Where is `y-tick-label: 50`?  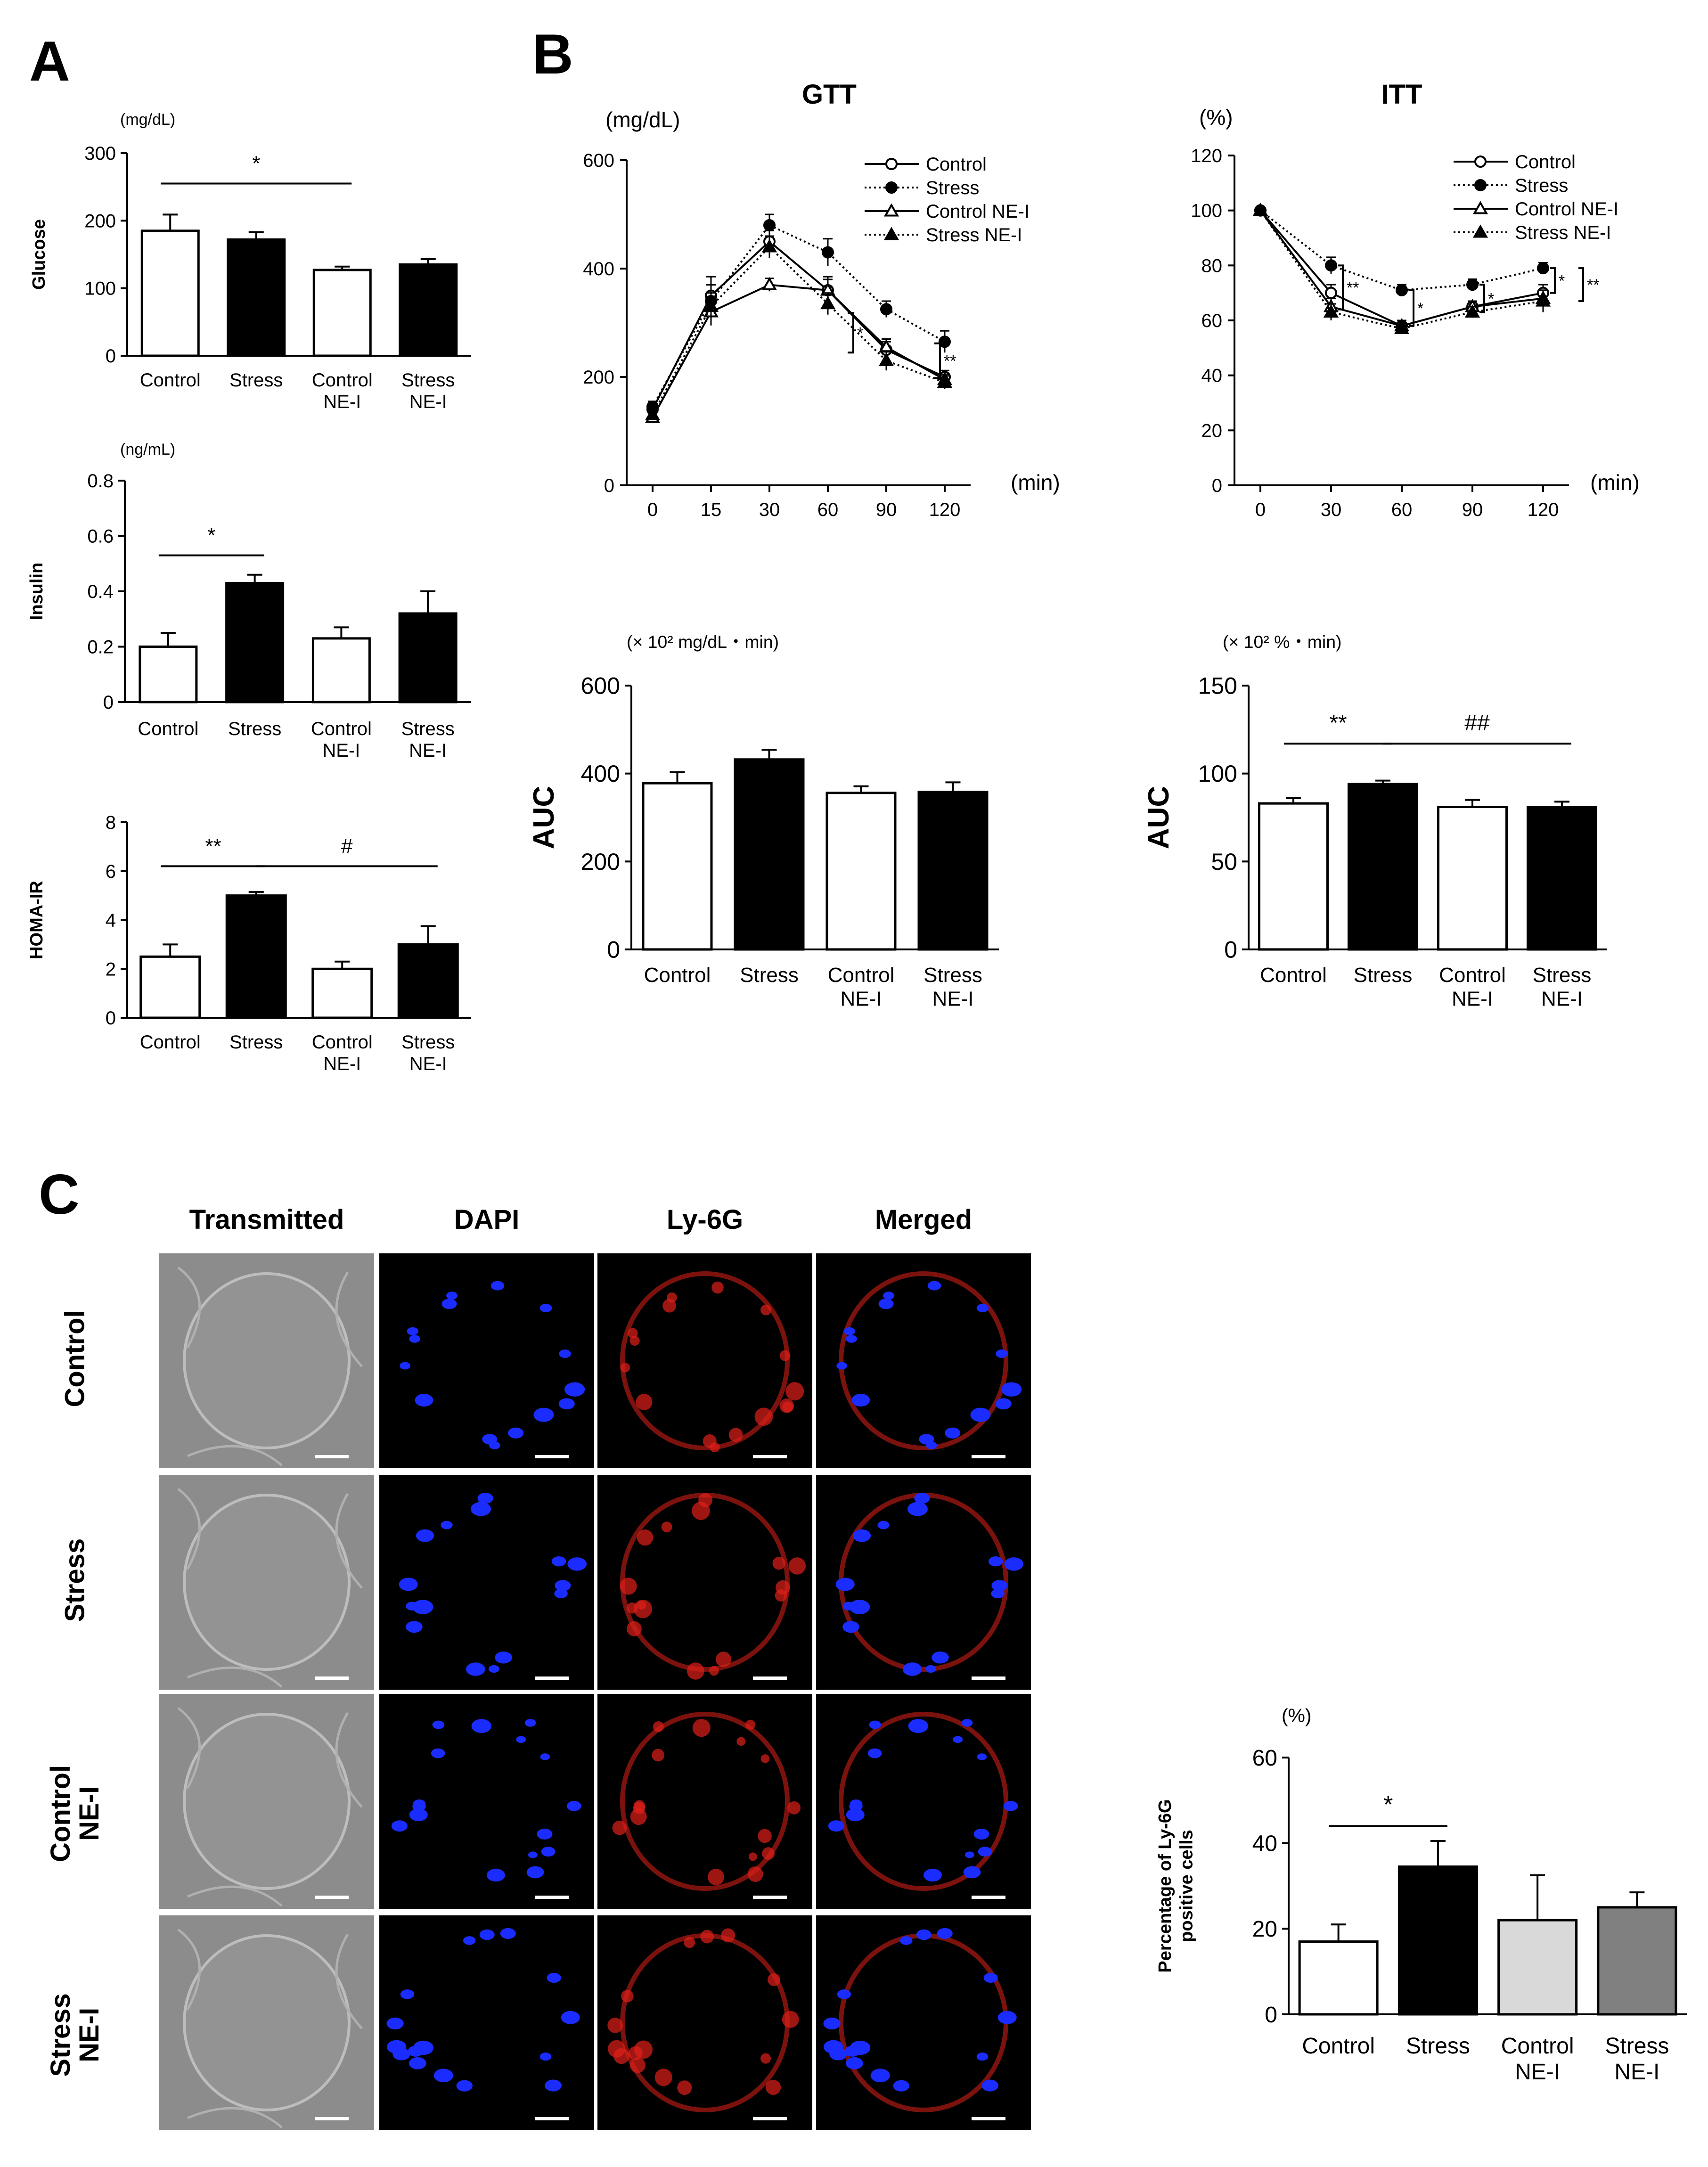 y-tick-label: 50 is located at coordinates (1224, 862).